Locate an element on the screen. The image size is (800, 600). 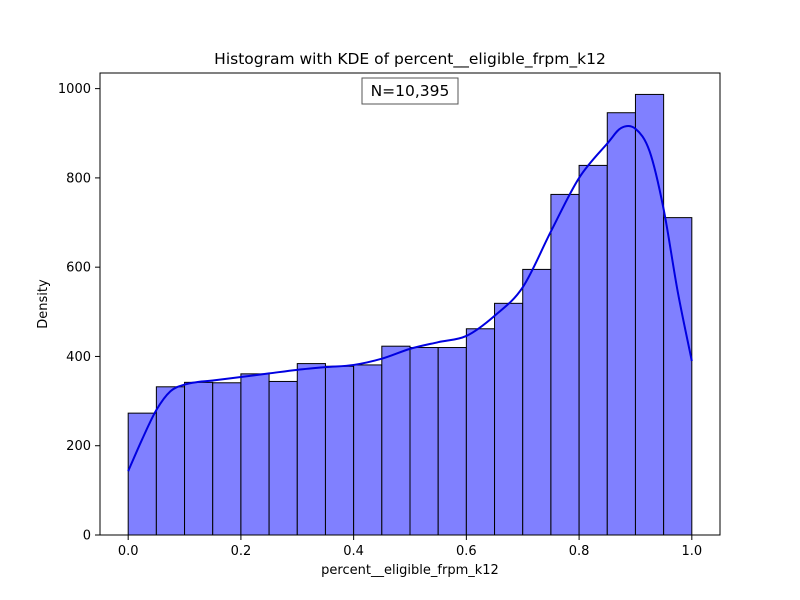
y-tick-label: 0 is located at coordinates (87, 536).